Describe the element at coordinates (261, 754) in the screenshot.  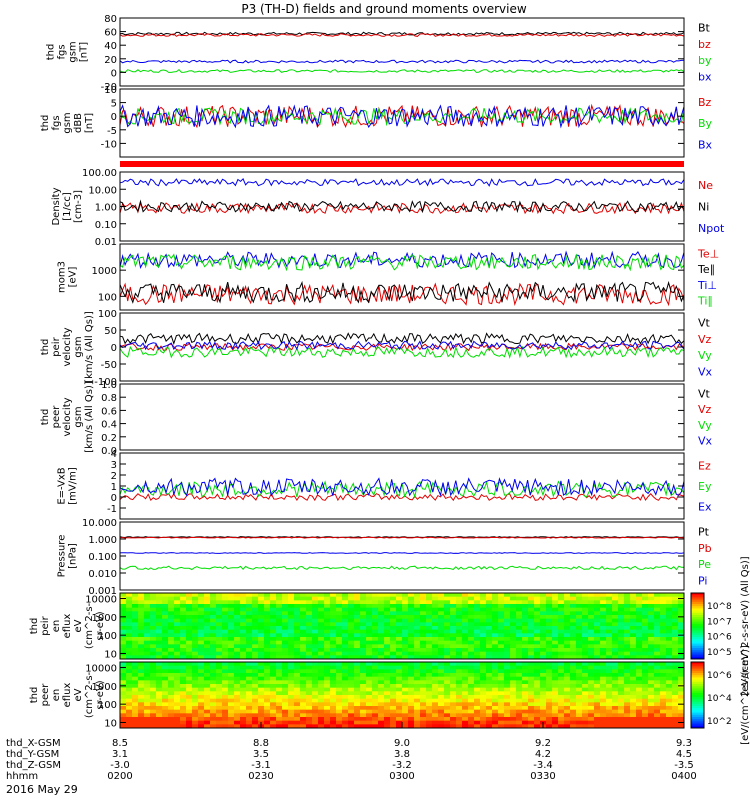
I see `orbit-value: 3.5` at that location.